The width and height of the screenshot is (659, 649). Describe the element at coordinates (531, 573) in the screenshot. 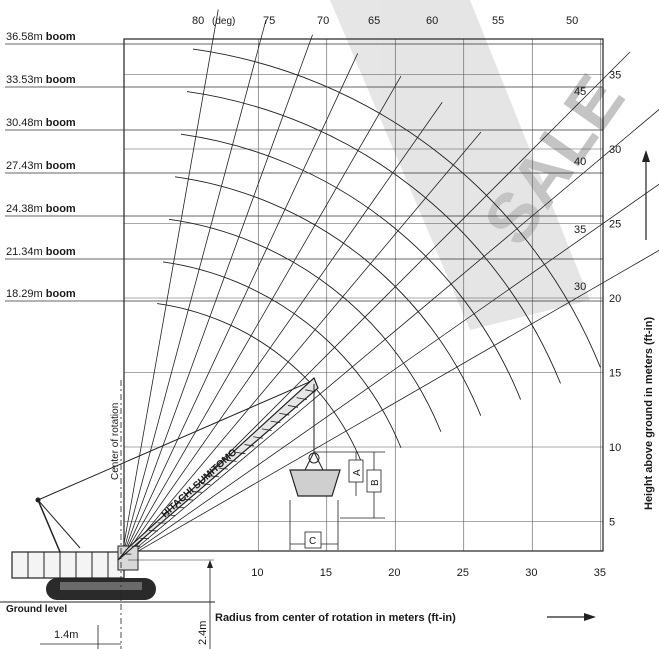

I see `radius-tick-label: 30` at that location.